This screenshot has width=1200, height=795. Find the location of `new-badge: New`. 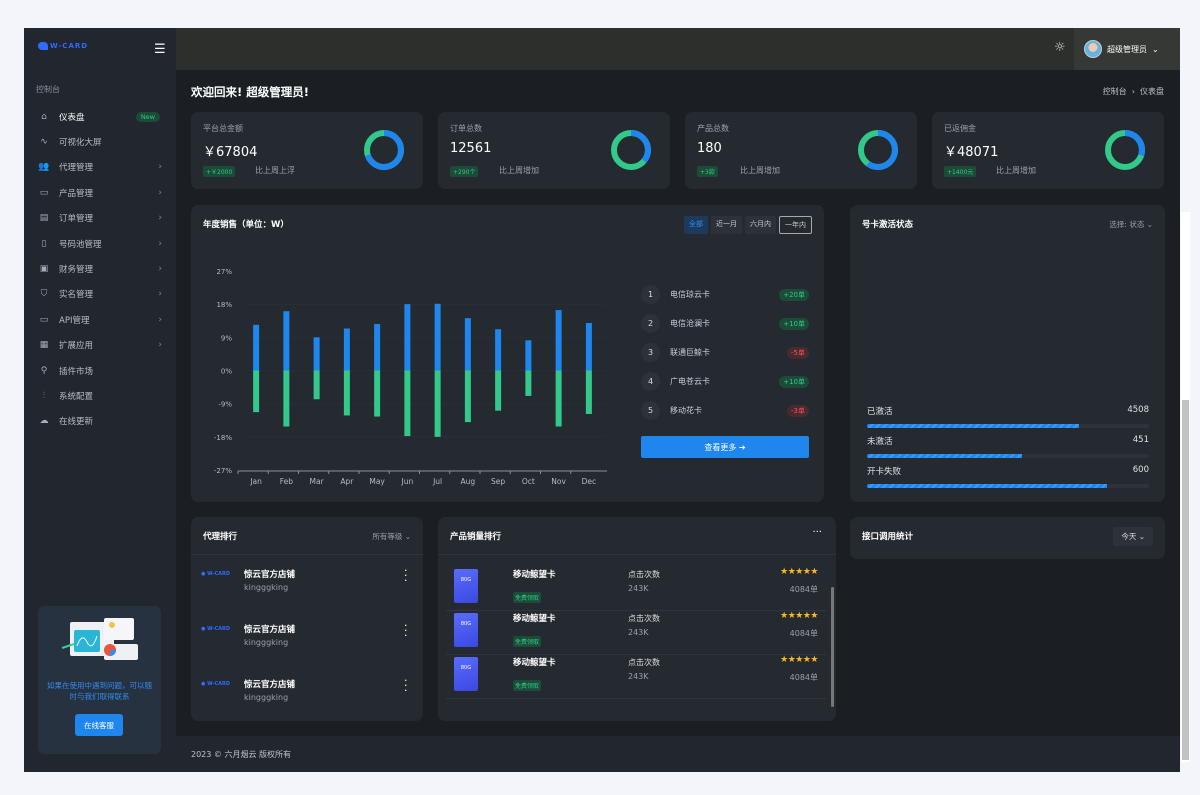

new-badge: New is located at coordinates (147, 116).